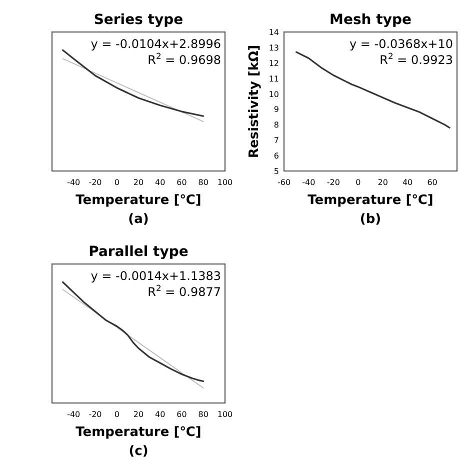 The height and width of the screenshot is (474, 474). I want to click on chart-title: Series type, so click(139, 20).